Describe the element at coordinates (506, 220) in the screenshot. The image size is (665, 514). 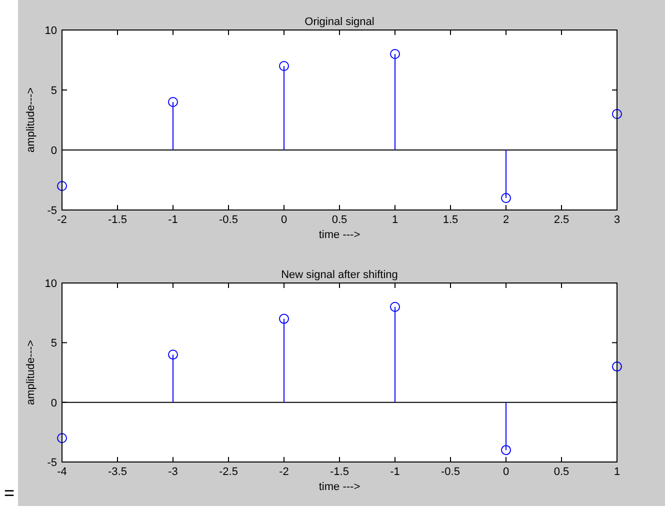
I see `x-tick-label: 2` at that location.